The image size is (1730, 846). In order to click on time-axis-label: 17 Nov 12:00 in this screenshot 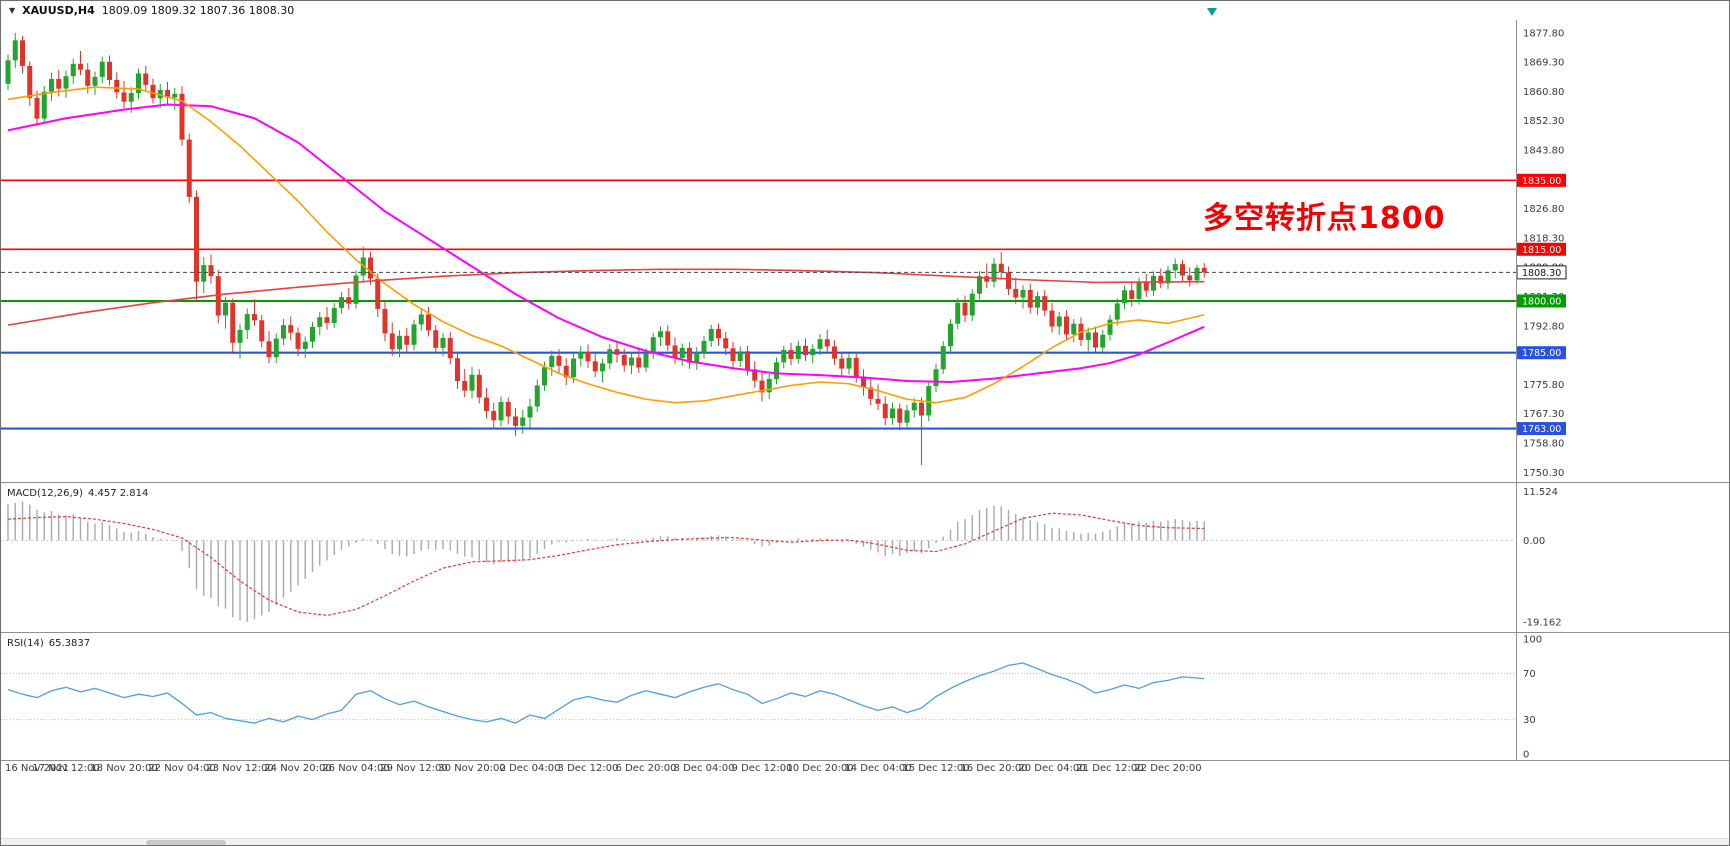, I will do `click(66, 768)`.